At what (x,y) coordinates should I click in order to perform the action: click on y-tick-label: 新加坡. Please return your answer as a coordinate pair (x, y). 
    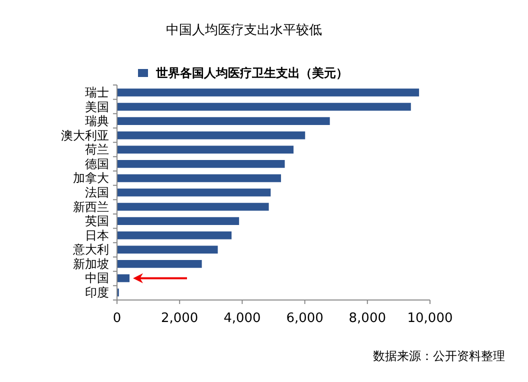
    Looking at the image, I should click on (91, 263).